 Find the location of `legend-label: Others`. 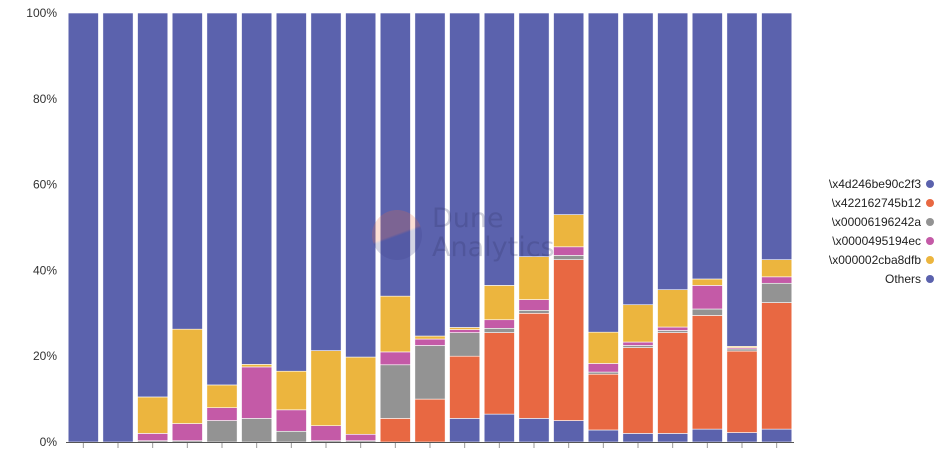

legend-label: Others is located at coordinates (902, 278).